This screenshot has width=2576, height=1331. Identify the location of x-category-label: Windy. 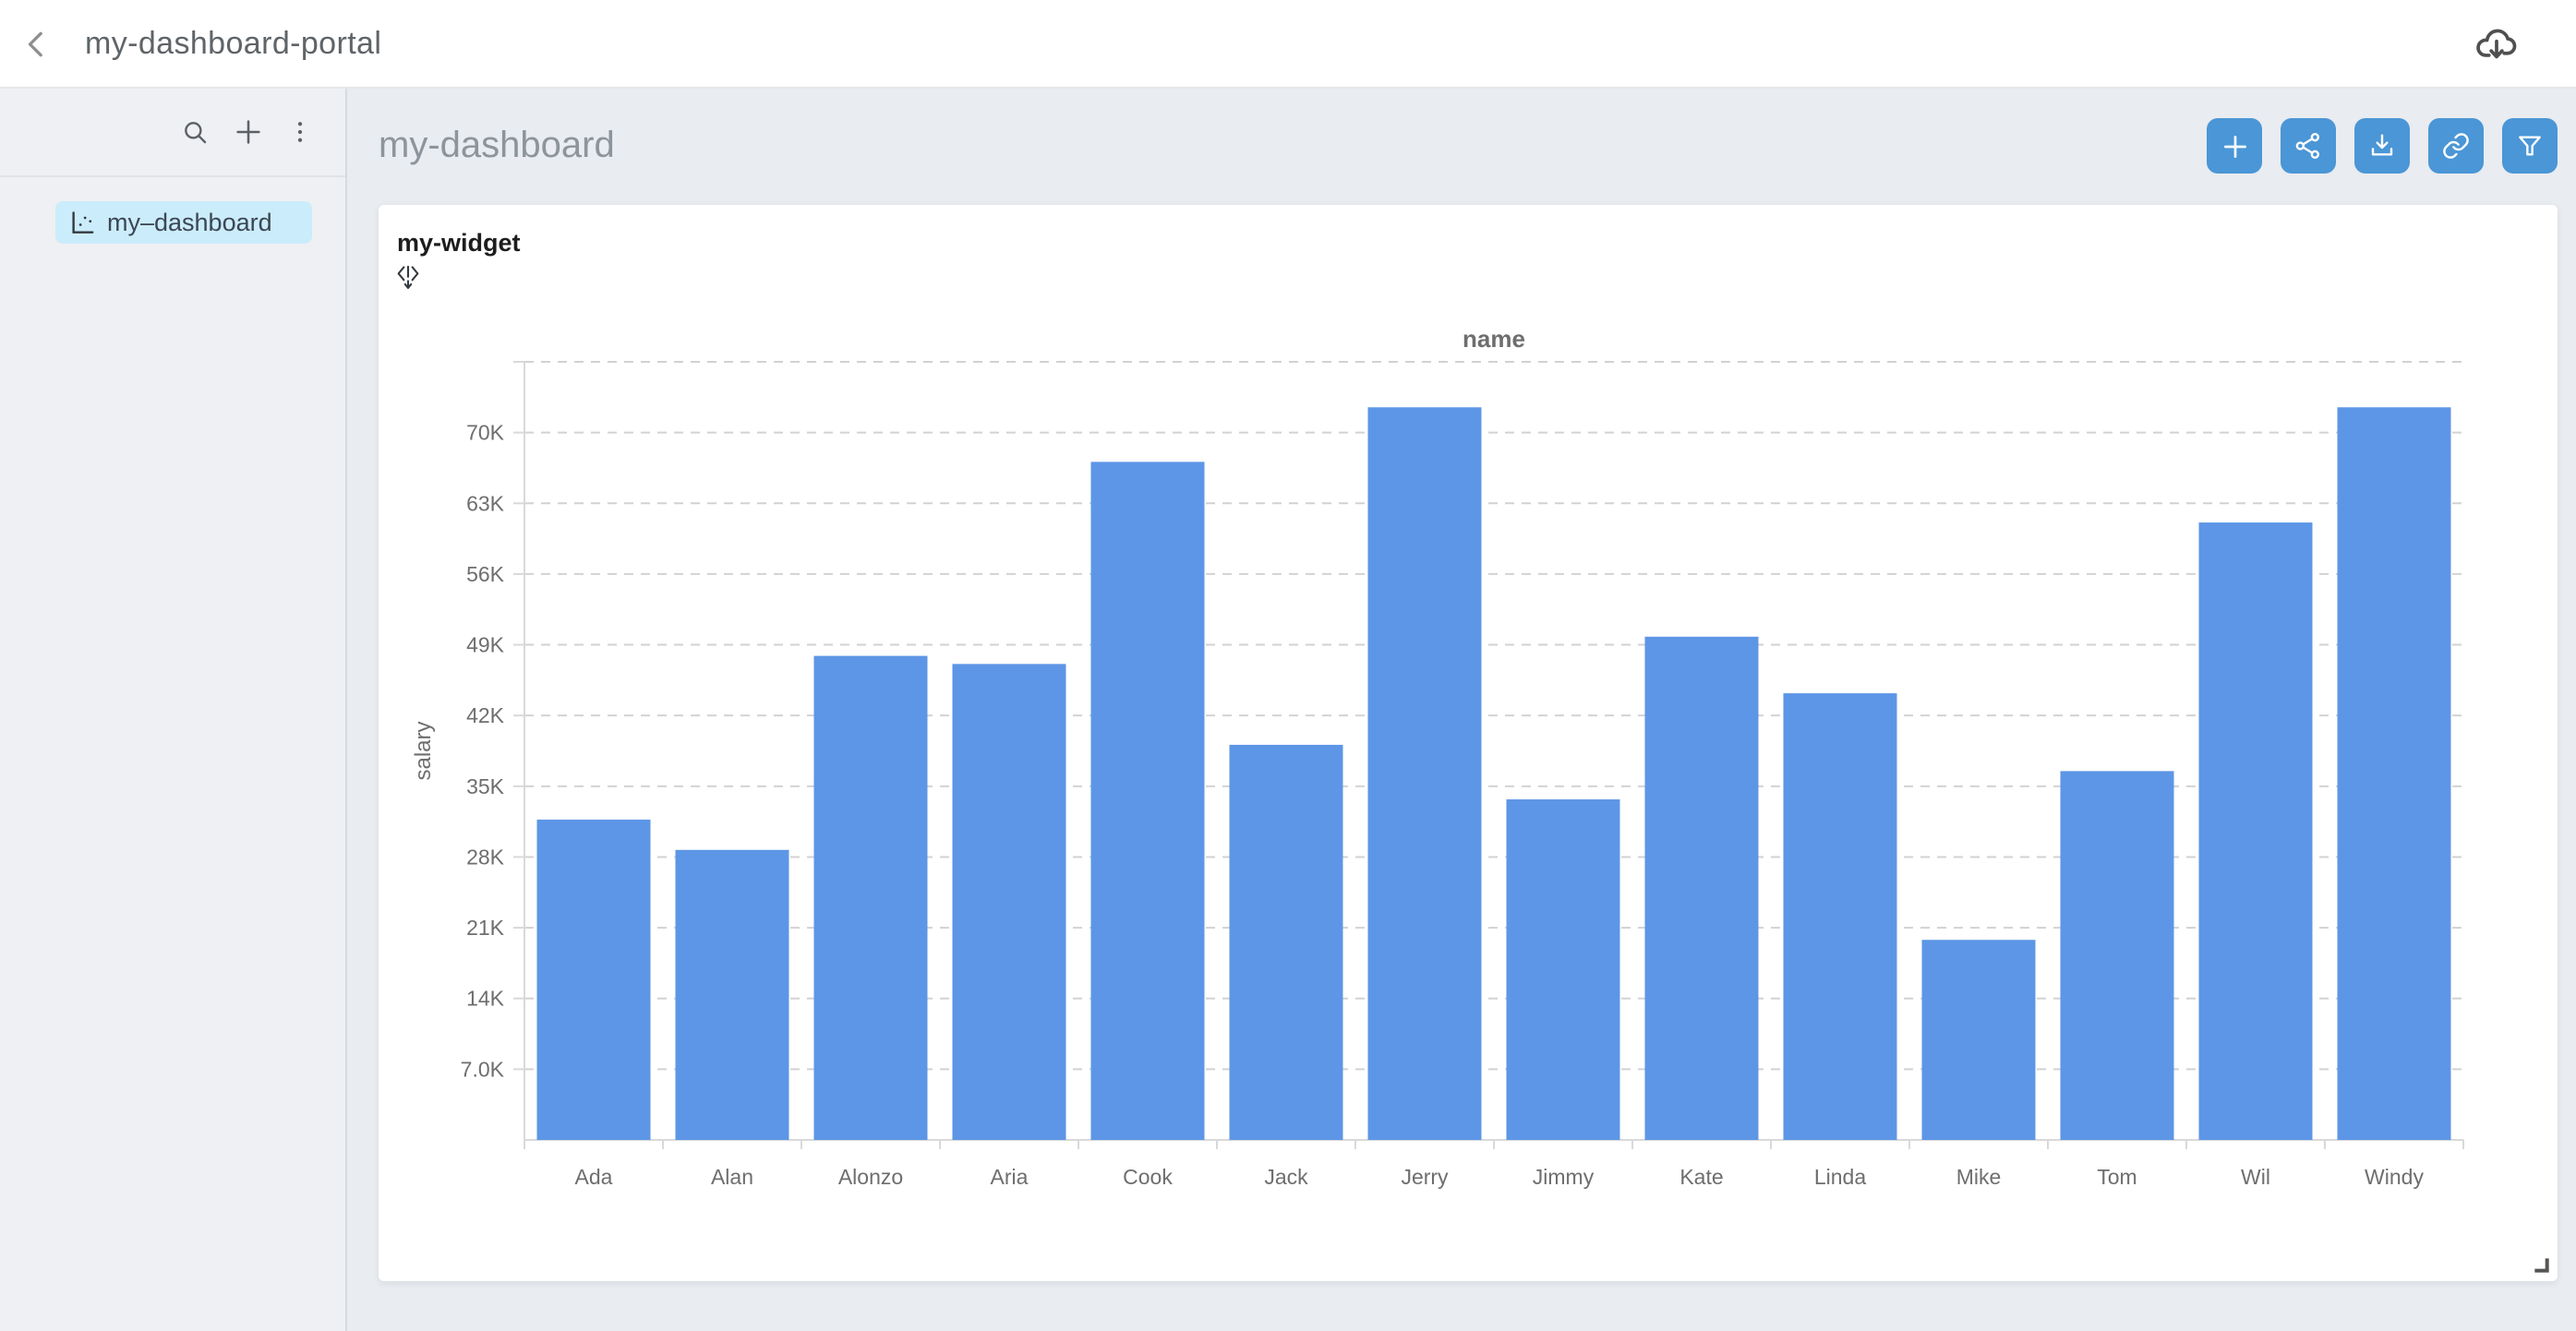
(2394, 1177).